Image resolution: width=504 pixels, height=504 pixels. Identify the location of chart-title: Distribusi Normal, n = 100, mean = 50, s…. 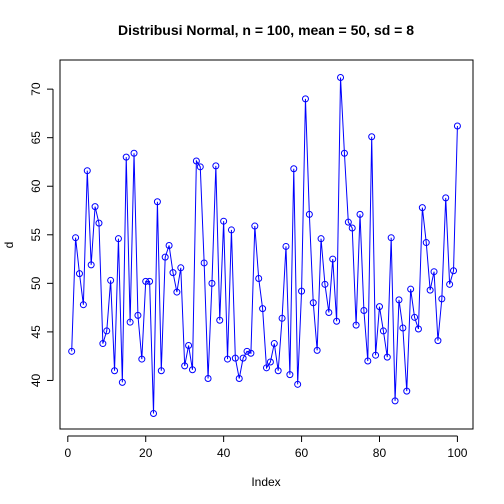
(266, 30).